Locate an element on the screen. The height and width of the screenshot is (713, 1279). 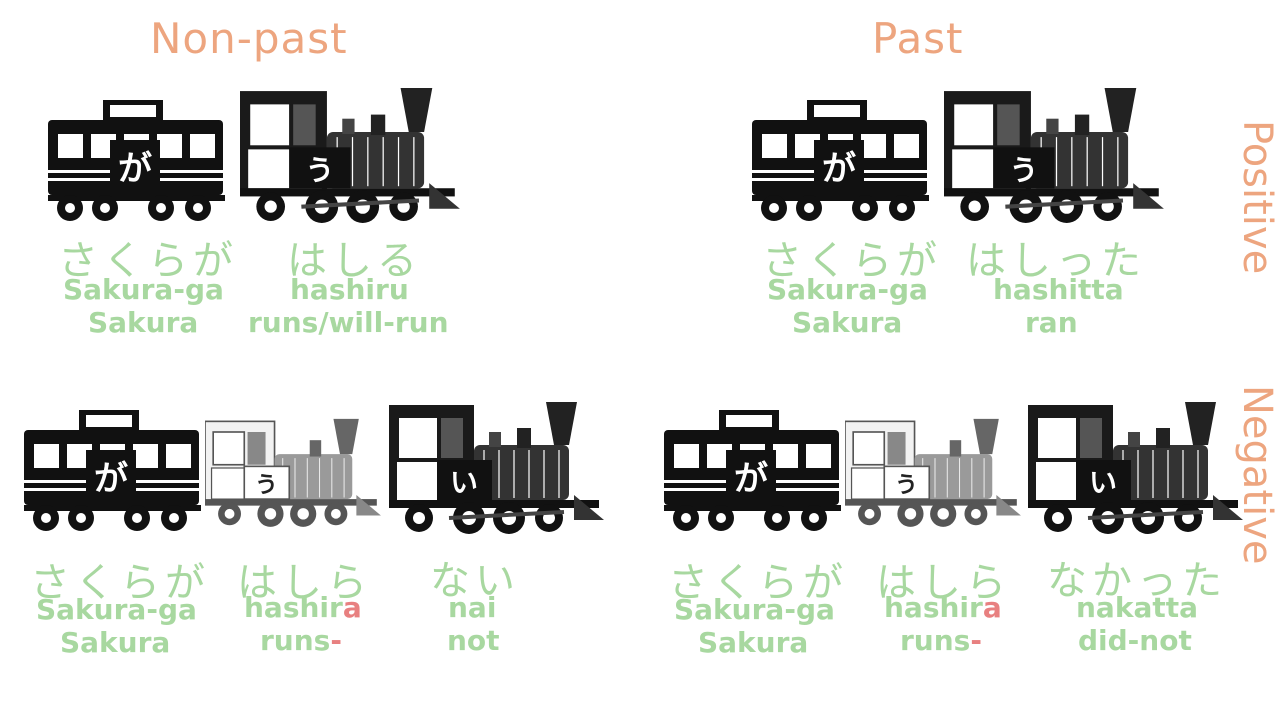
neg-kana: ない is located at coordinates (475, 581).